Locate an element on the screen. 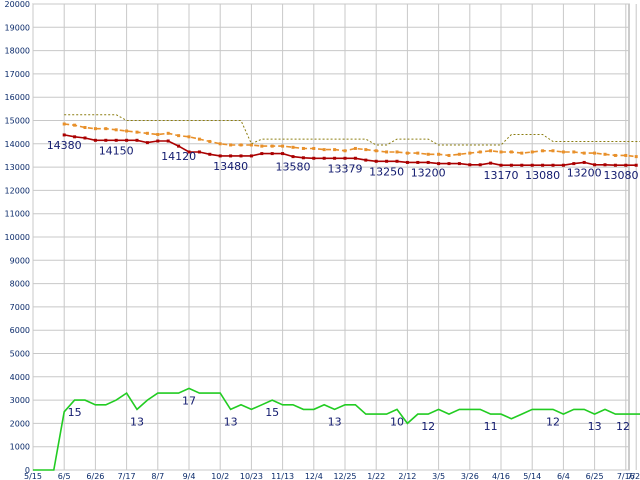  count-data-label: 15 is located at coordinates (75, 412).